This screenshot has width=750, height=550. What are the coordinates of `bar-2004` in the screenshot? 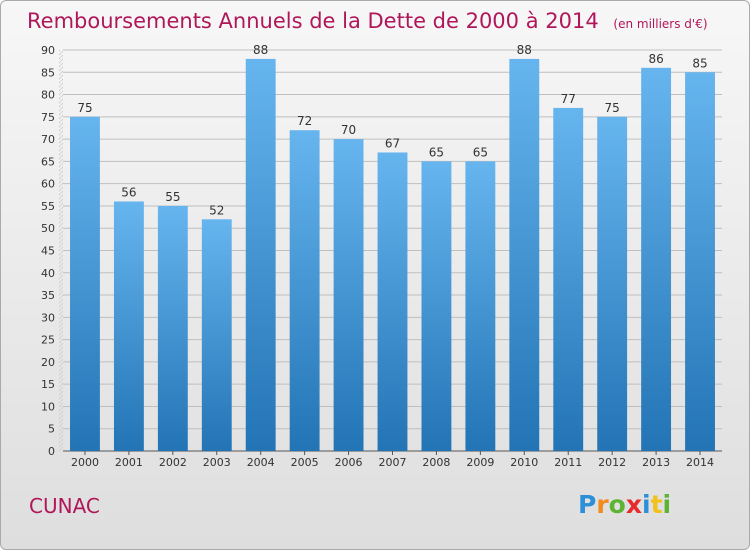 It's located at (260, 255).